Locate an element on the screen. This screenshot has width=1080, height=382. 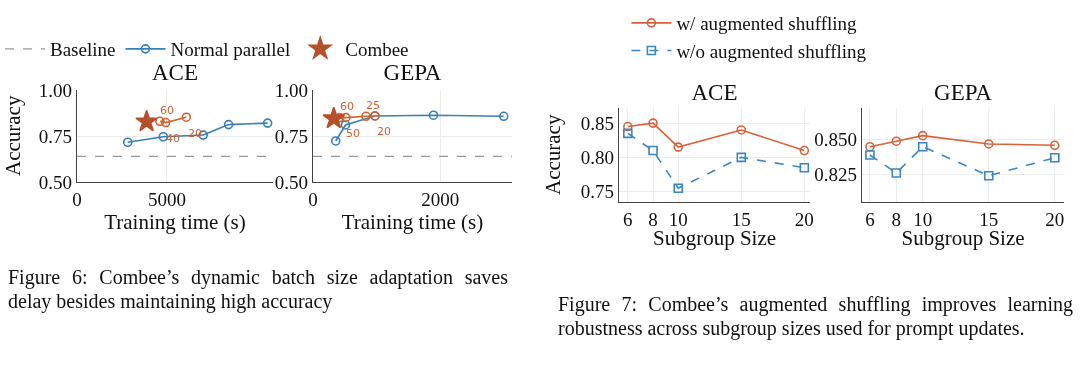
annotation: 50 is located at coordinates (353, 133).